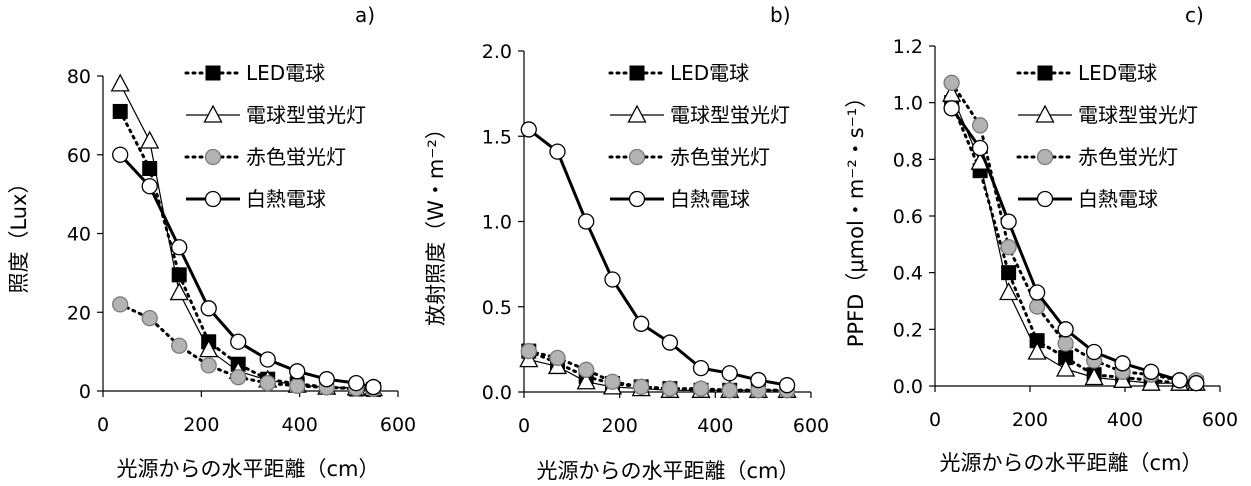 This screenshot has height=486, width=1251. Describe the element at coordinates (365, 15) in the screenshot. I see `panel-label: a)` at that location.